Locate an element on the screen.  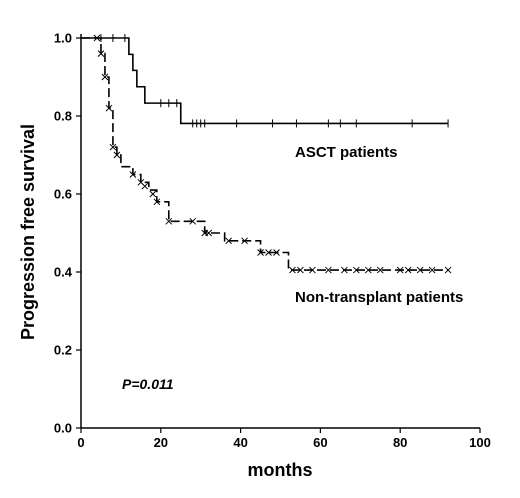
y-tick-label: 1.0 is located at coordinates (63, 38).